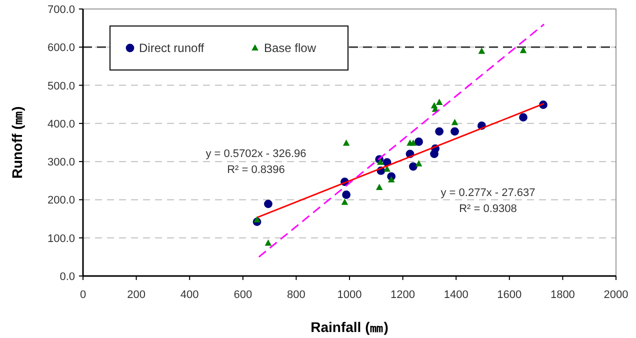 The width and height of the screenshot is (636, 338). I want to click on x-axis-title: Rainfall (㎜), so click(349, 327).